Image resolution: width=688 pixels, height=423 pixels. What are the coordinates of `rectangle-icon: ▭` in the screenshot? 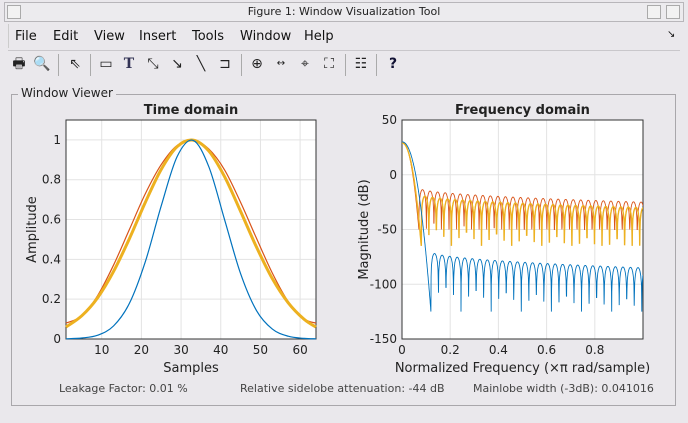 It's located at (106, 64).